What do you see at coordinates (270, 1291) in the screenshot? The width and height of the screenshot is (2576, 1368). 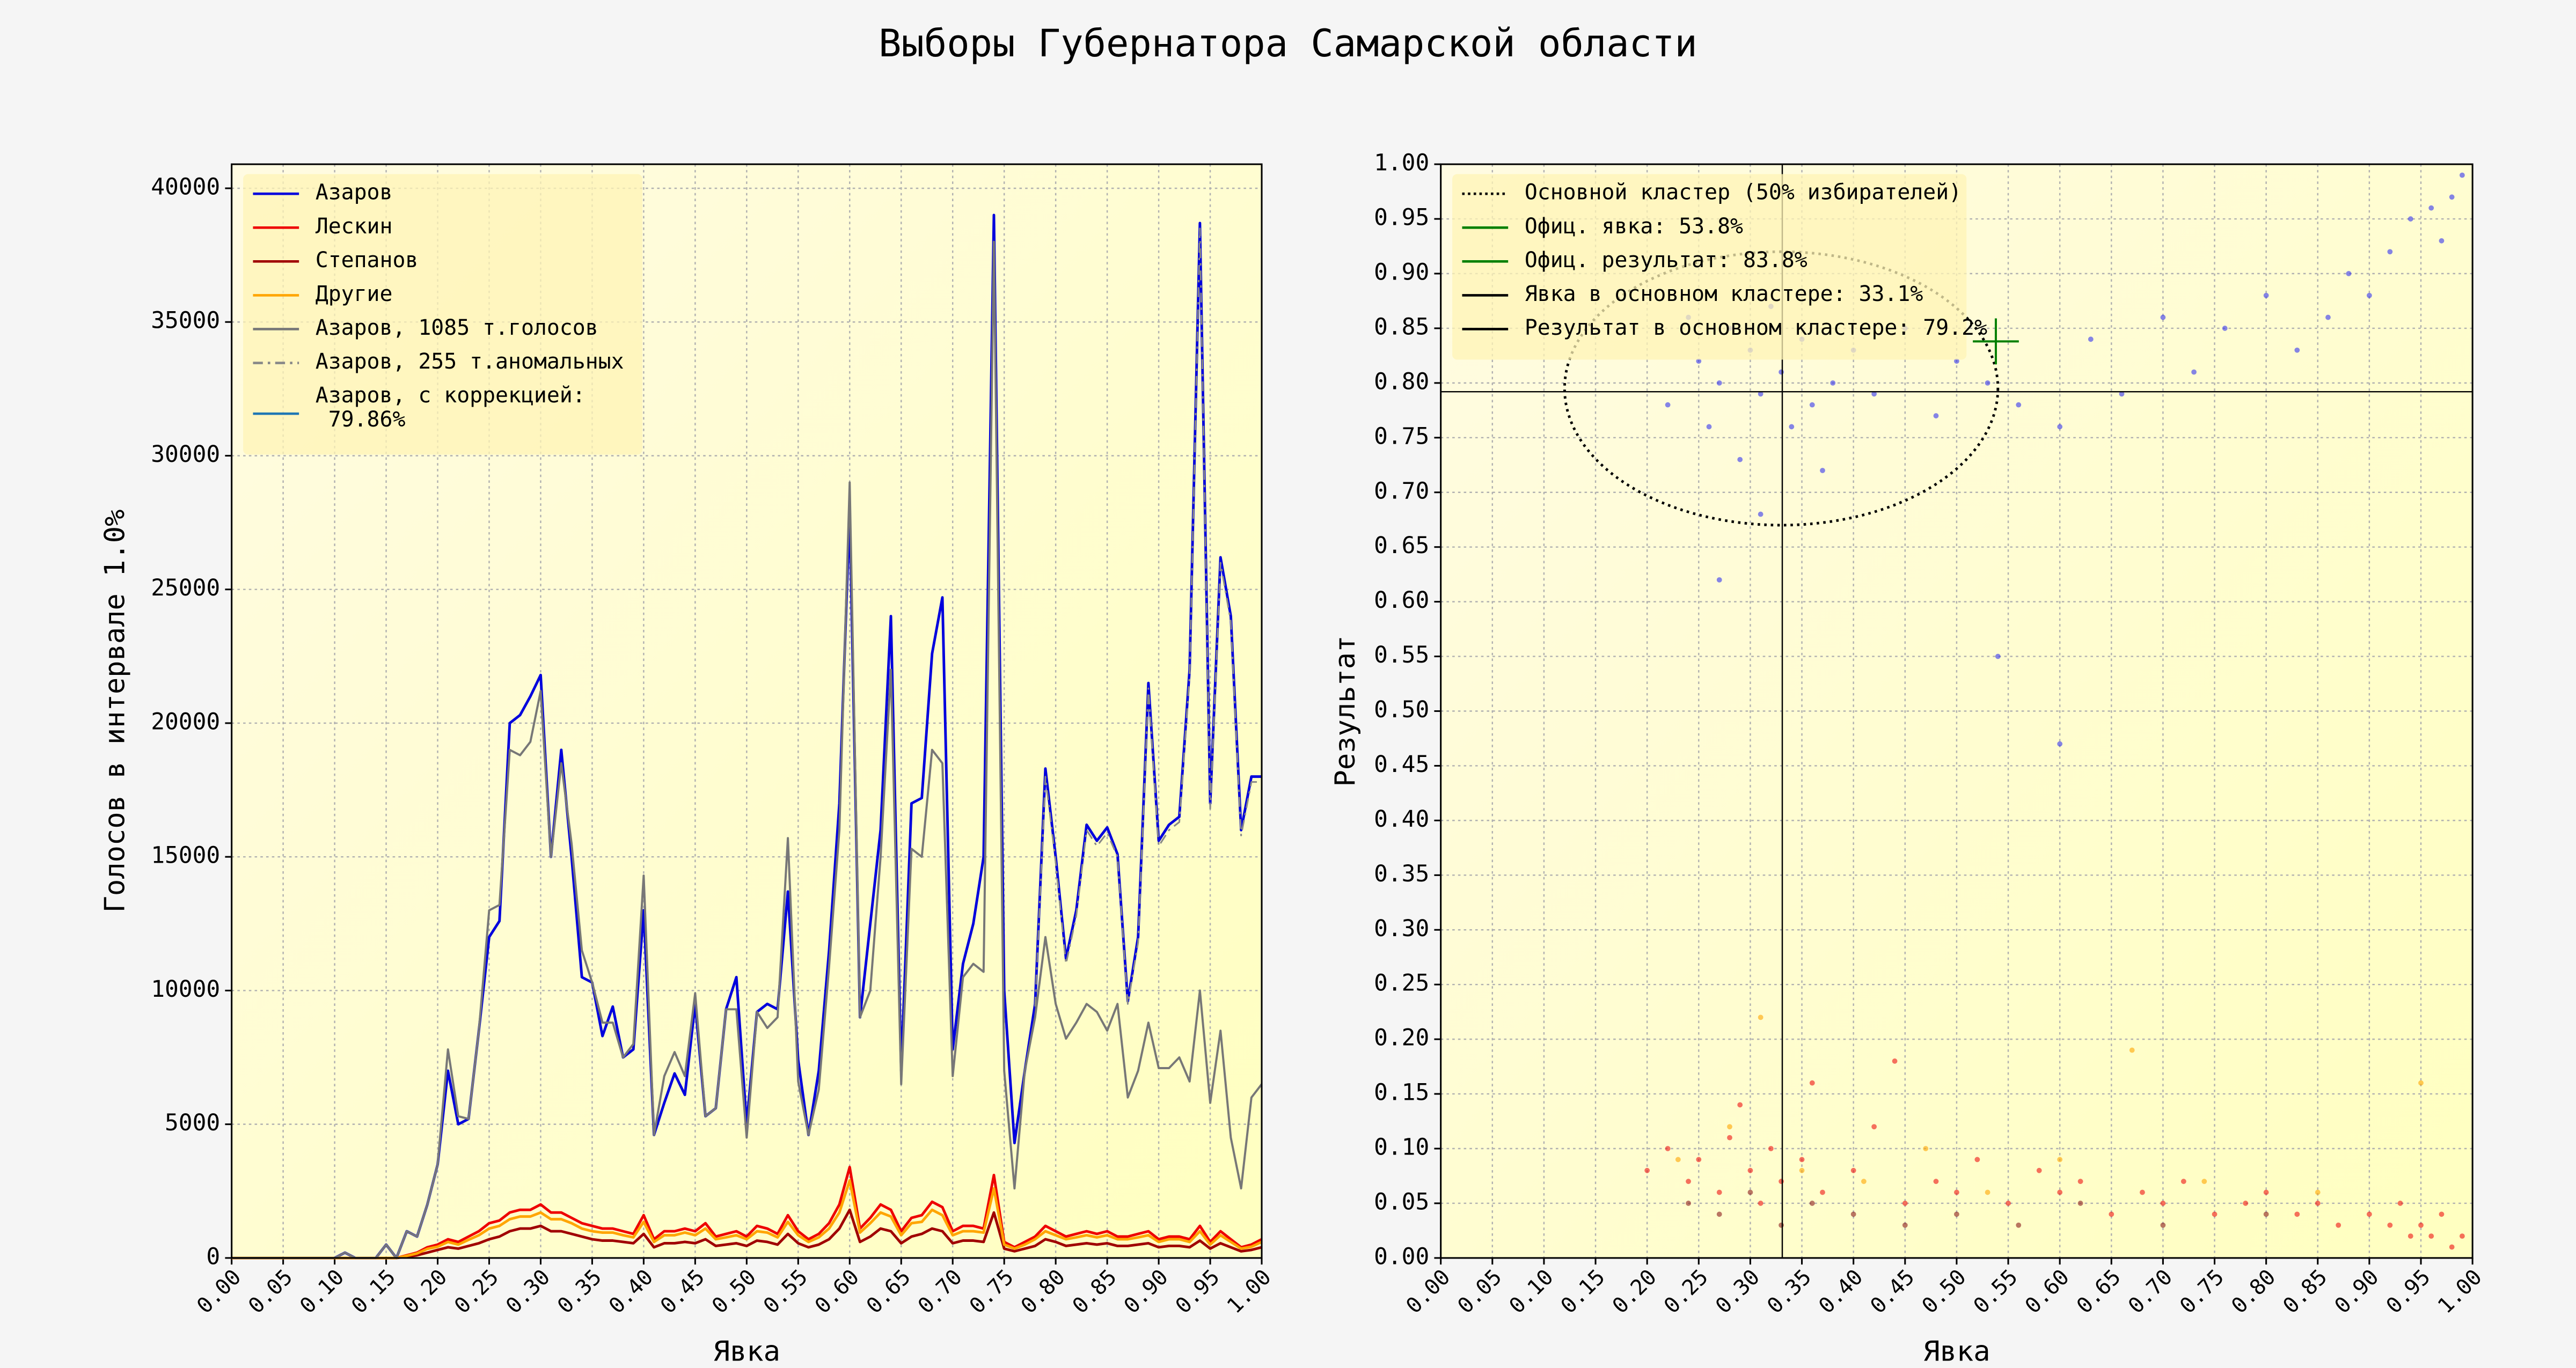 I see `x-tick-label: 0.05` at bounding box center [270, 1291].